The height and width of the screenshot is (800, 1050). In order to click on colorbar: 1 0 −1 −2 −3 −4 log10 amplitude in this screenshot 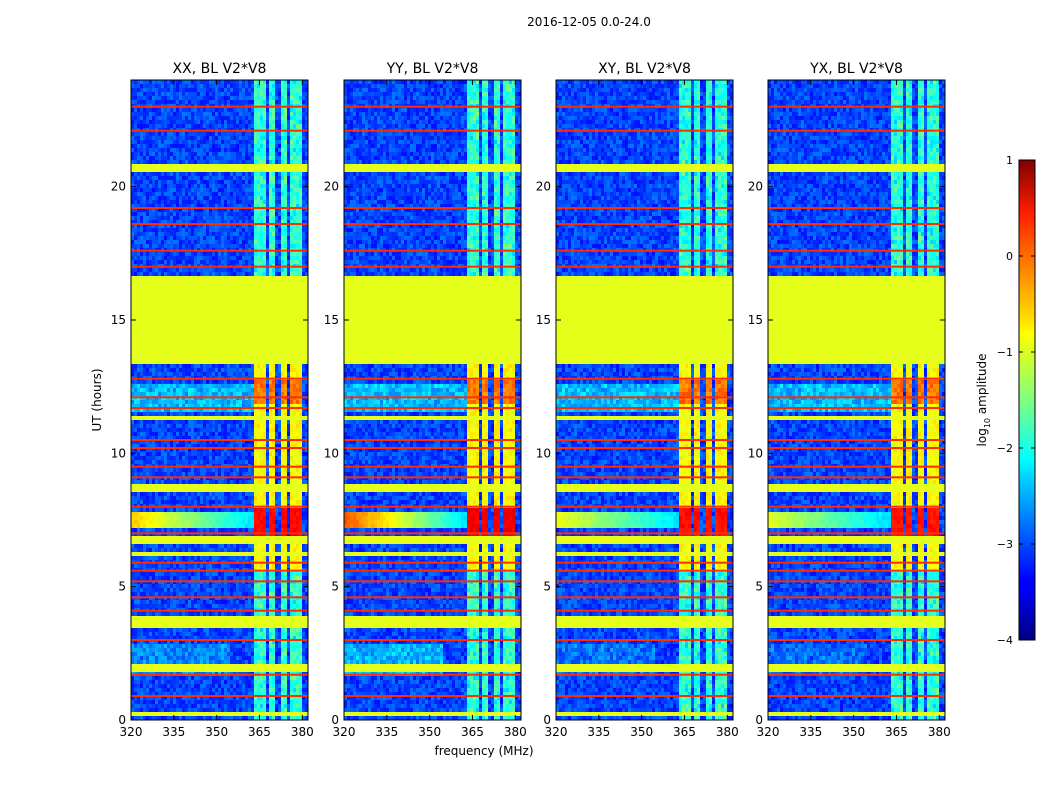, I will do `click(1005, 400)`.